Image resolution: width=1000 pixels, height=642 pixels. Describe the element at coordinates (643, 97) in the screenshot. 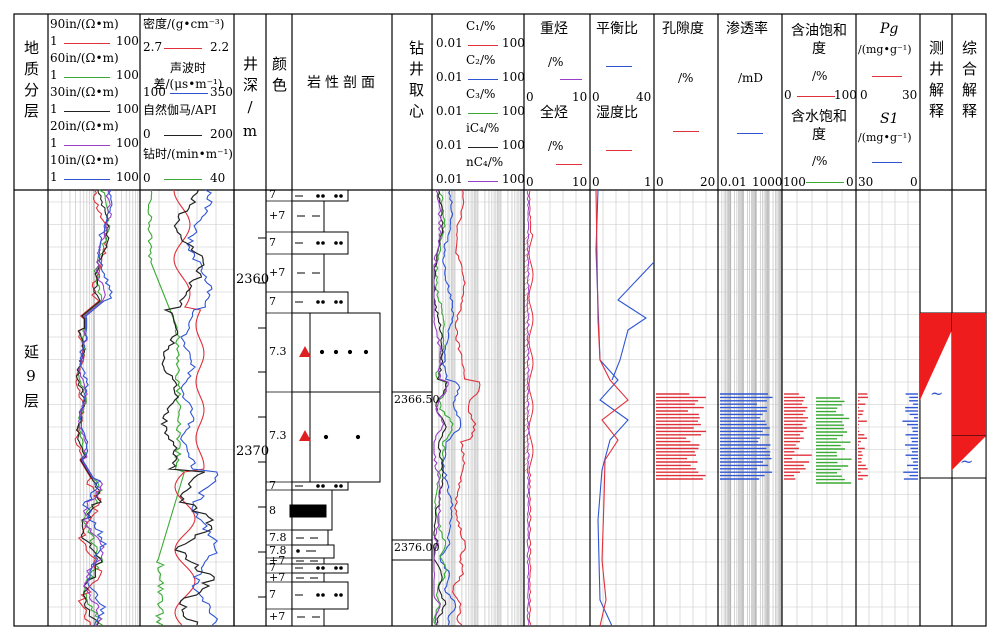

I see `balance-ratio-max: 40` at that location.